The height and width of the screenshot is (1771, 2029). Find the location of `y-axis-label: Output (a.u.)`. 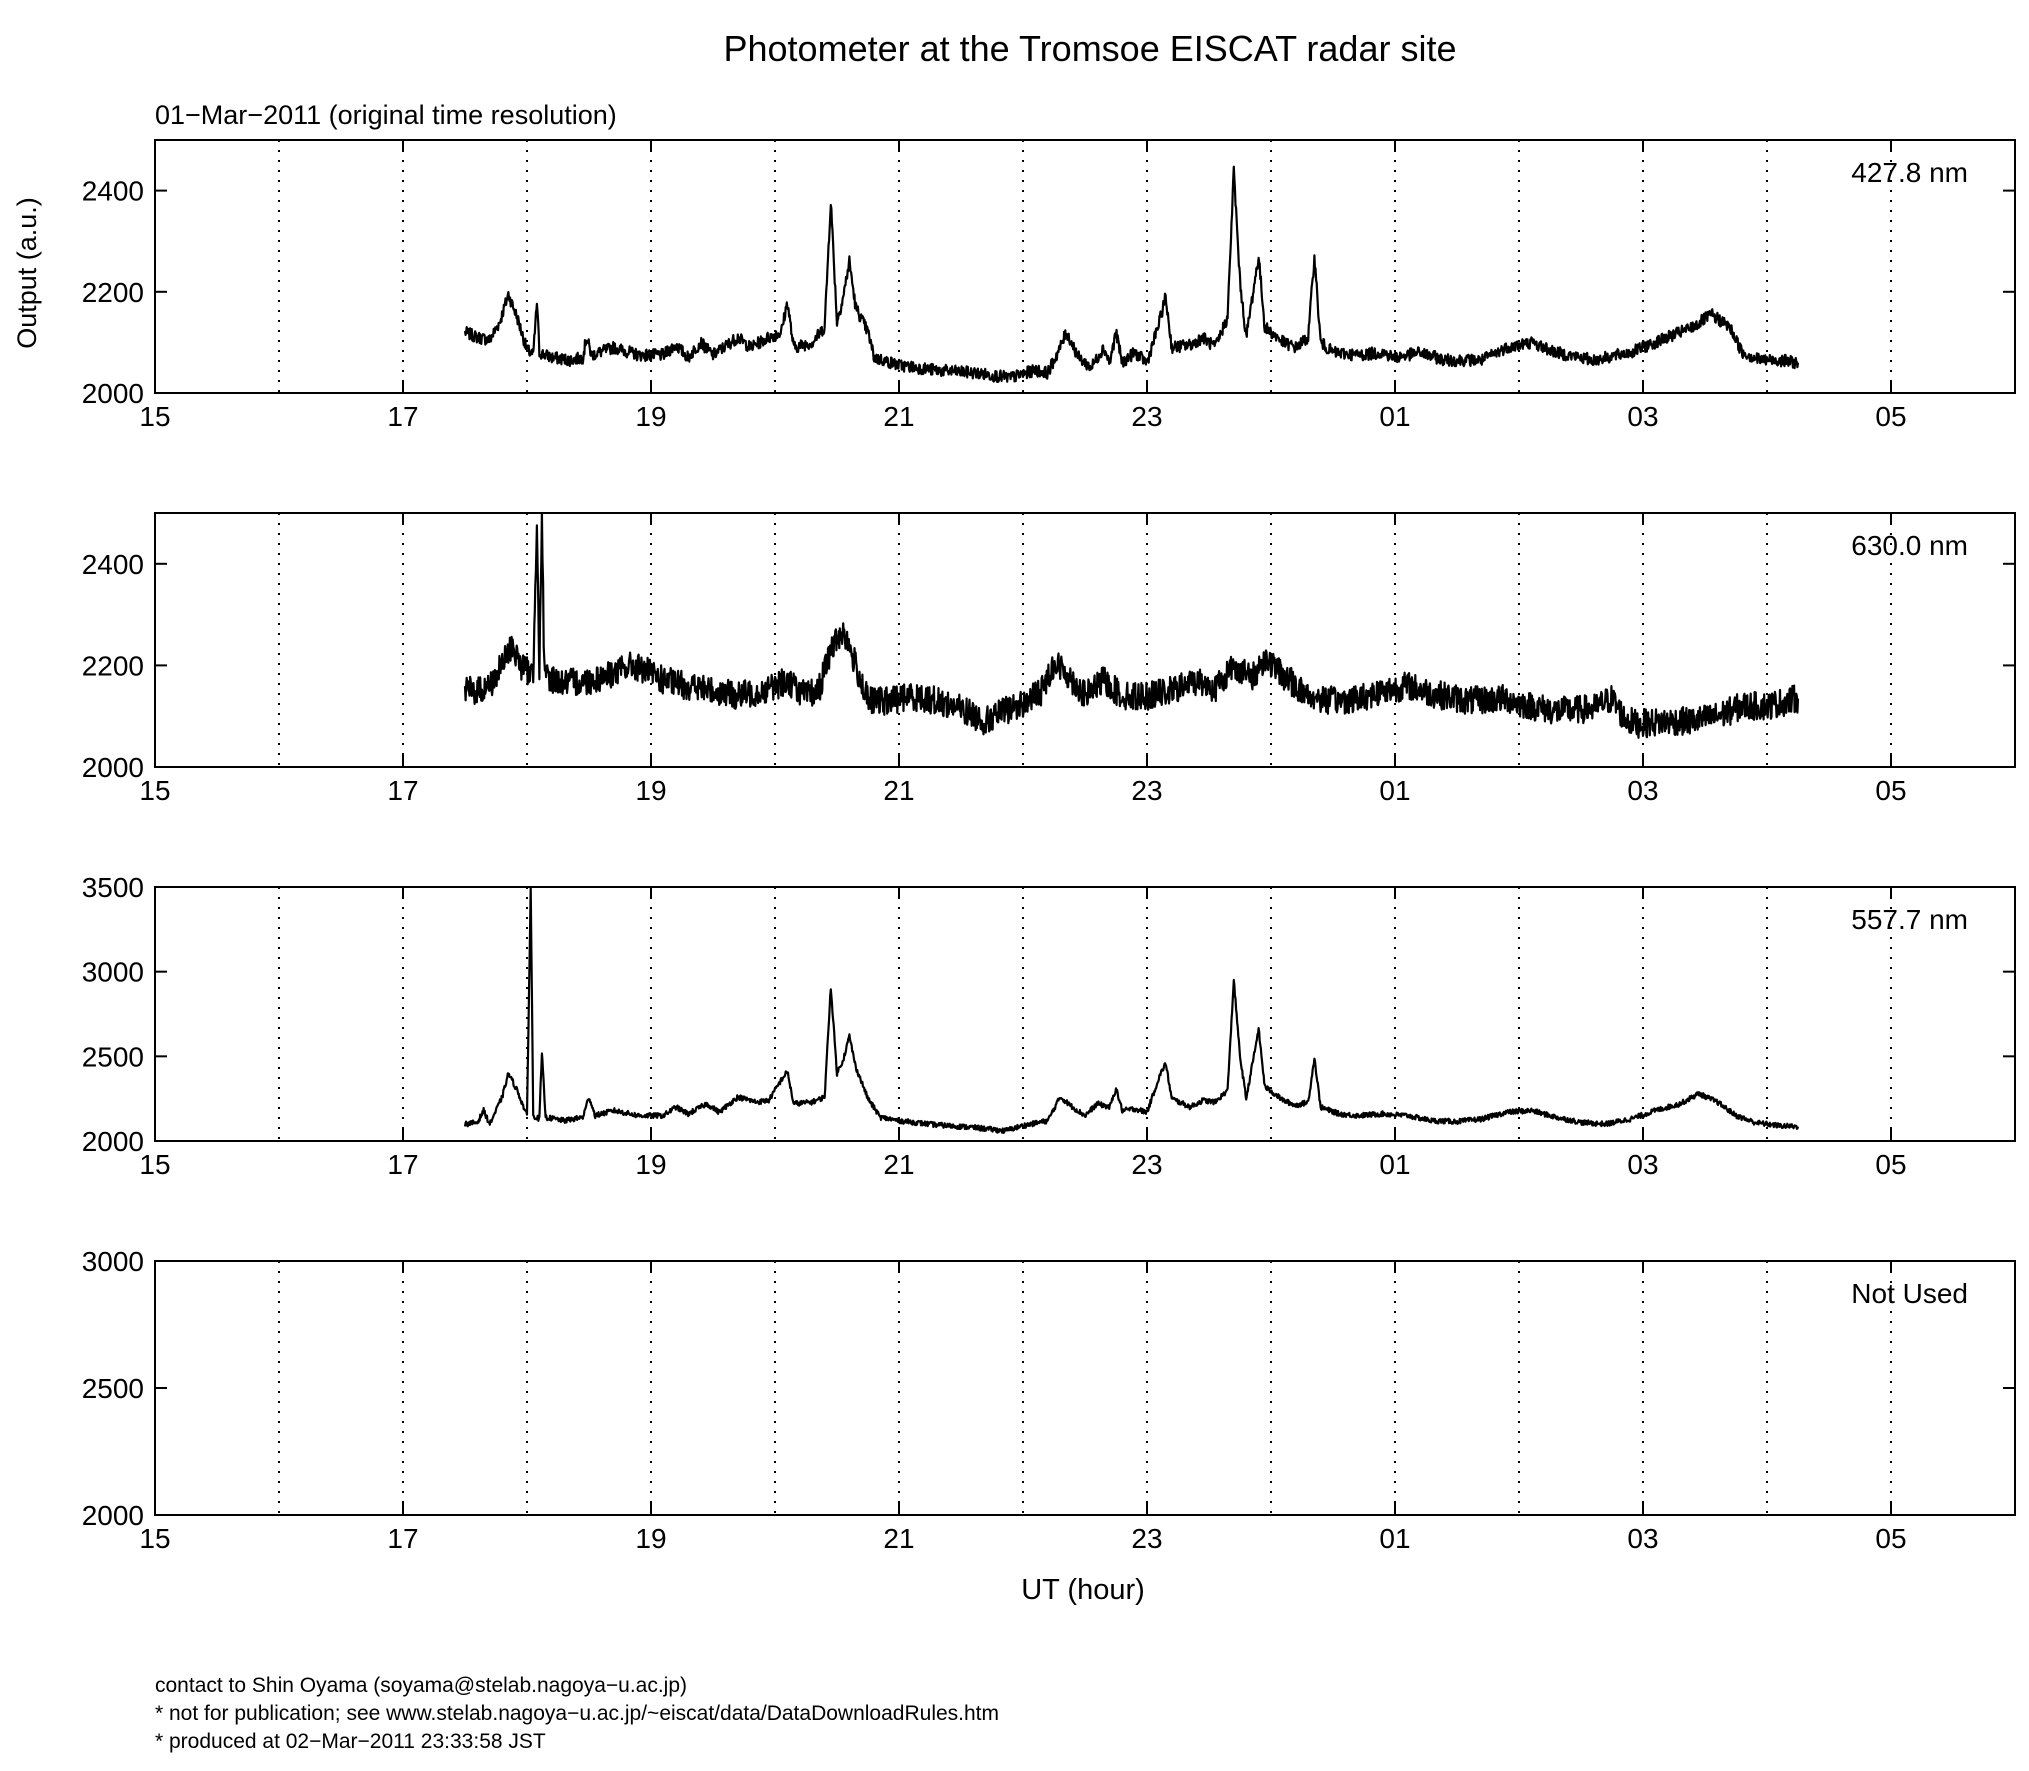

y-axis-label: Output (a.u.) is located at coordinates (27, 273).